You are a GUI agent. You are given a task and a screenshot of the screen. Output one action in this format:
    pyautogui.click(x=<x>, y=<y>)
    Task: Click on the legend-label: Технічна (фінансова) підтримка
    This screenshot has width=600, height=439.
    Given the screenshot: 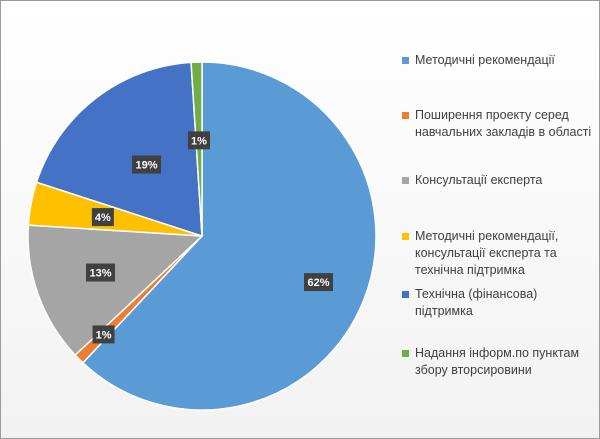 What is the action you would take?
    pyautogui.click(x=476, y=302)
    